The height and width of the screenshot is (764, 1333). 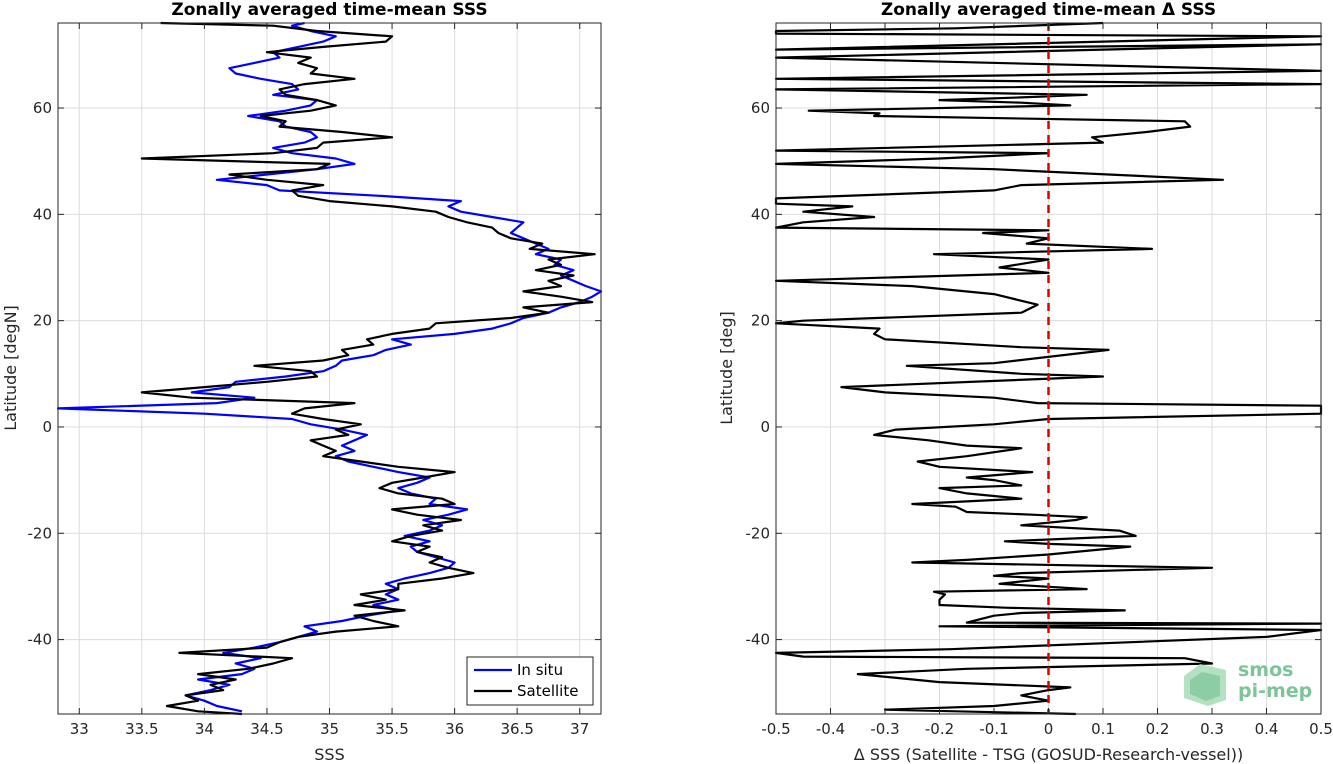 I want to click on sss-ytick-label: -20, so click(x=40, y=533).